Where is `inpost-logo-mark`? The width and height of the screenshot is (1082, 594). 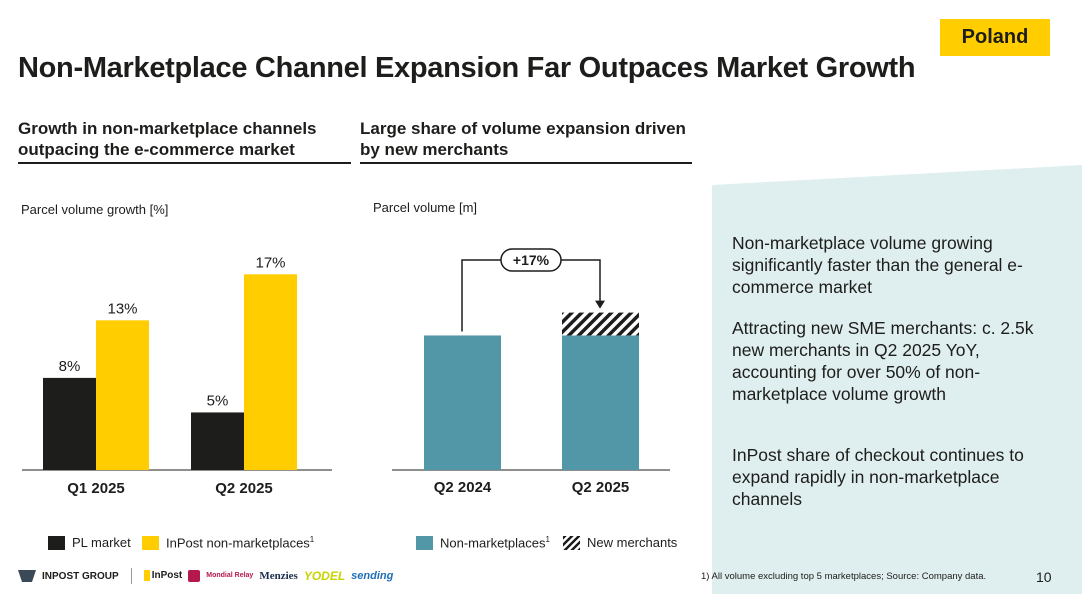
inpost-logo-mark is located at coordinates (146, 576).